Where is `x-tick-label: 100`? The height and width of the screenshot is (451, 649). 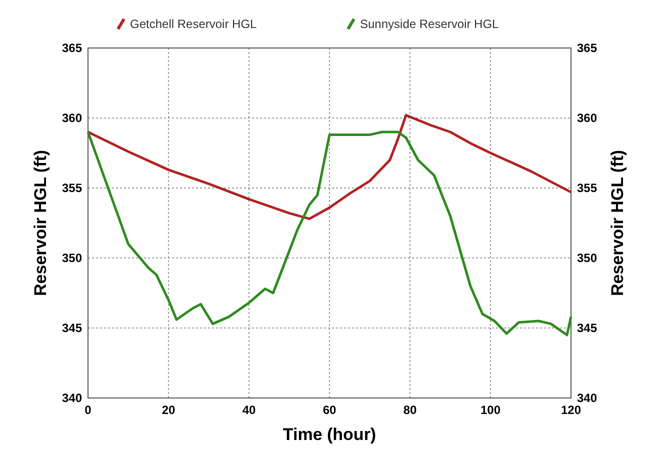
x-tick-label: 100 is located at coordinates (490, 410).